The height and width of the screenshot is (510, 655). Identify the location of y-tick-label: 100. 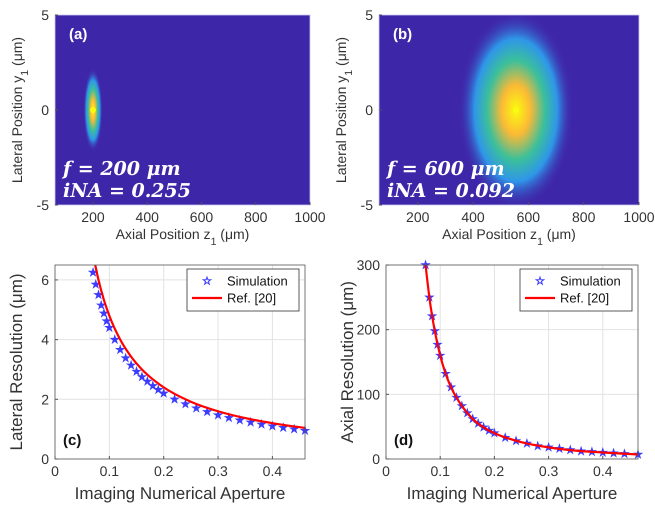
(368, 394).